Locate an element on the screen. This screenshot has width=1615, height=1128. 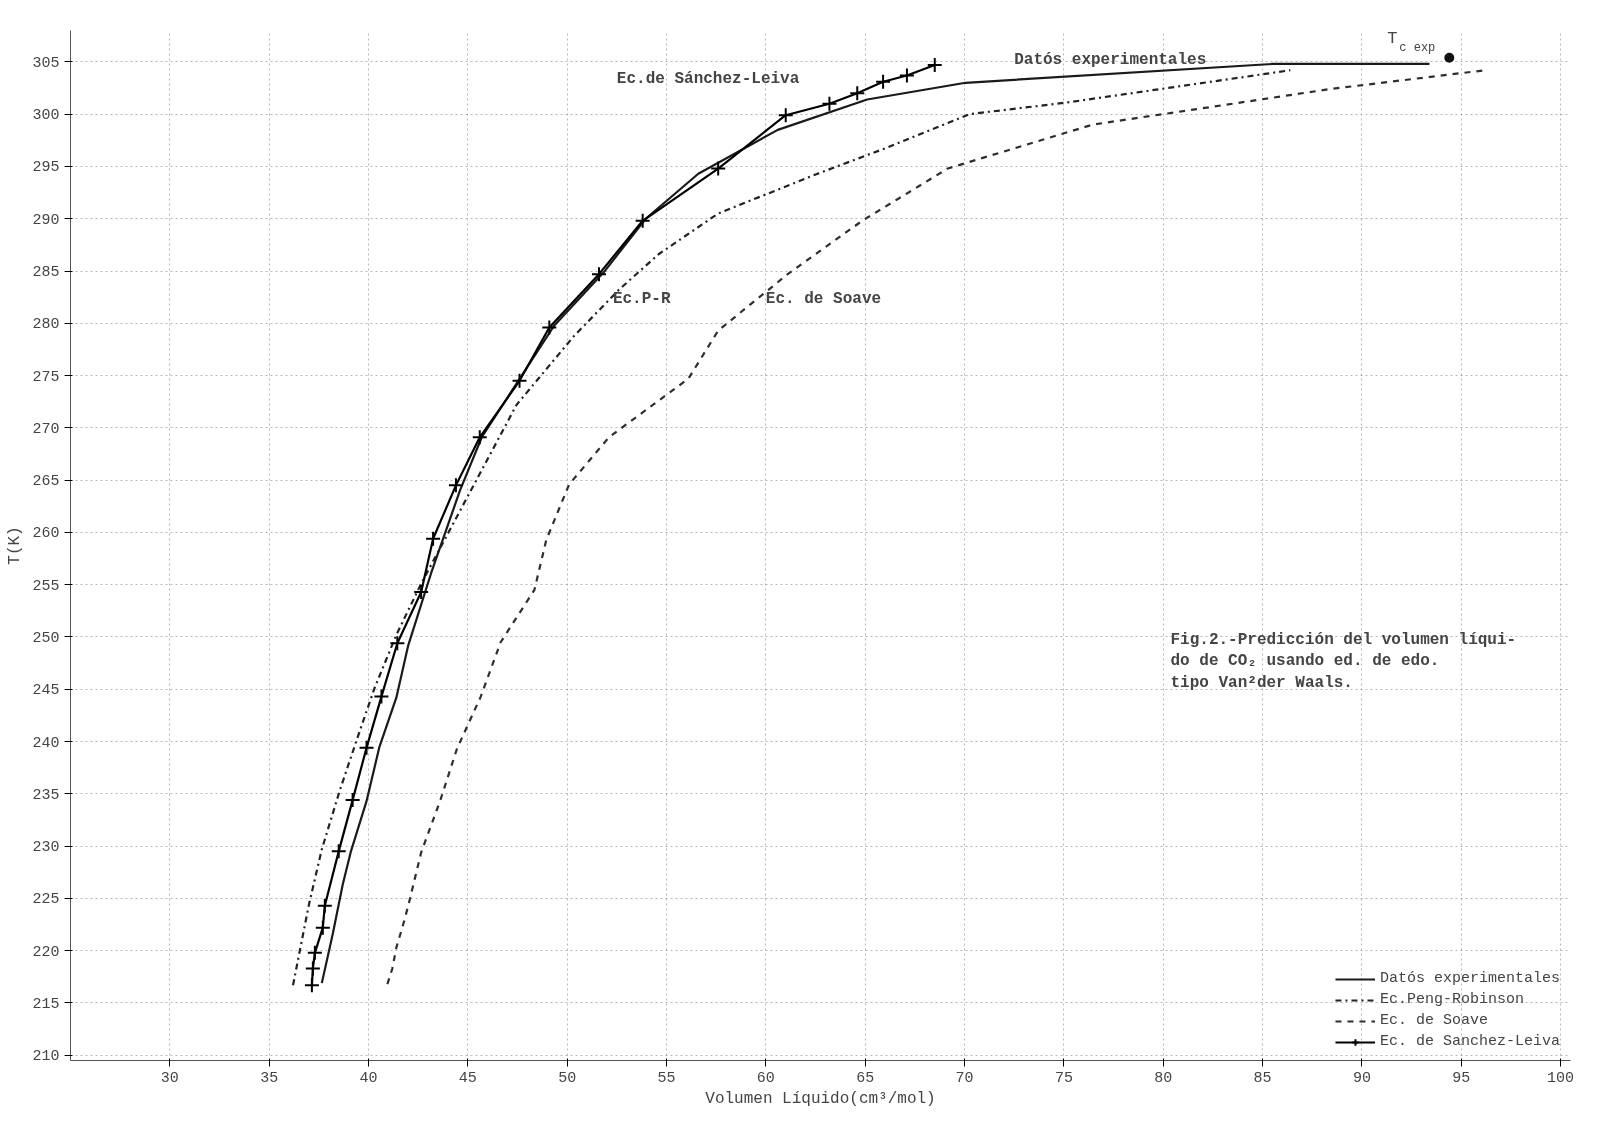
x-tick-label: 55 is located at coordinates (666, 1078).